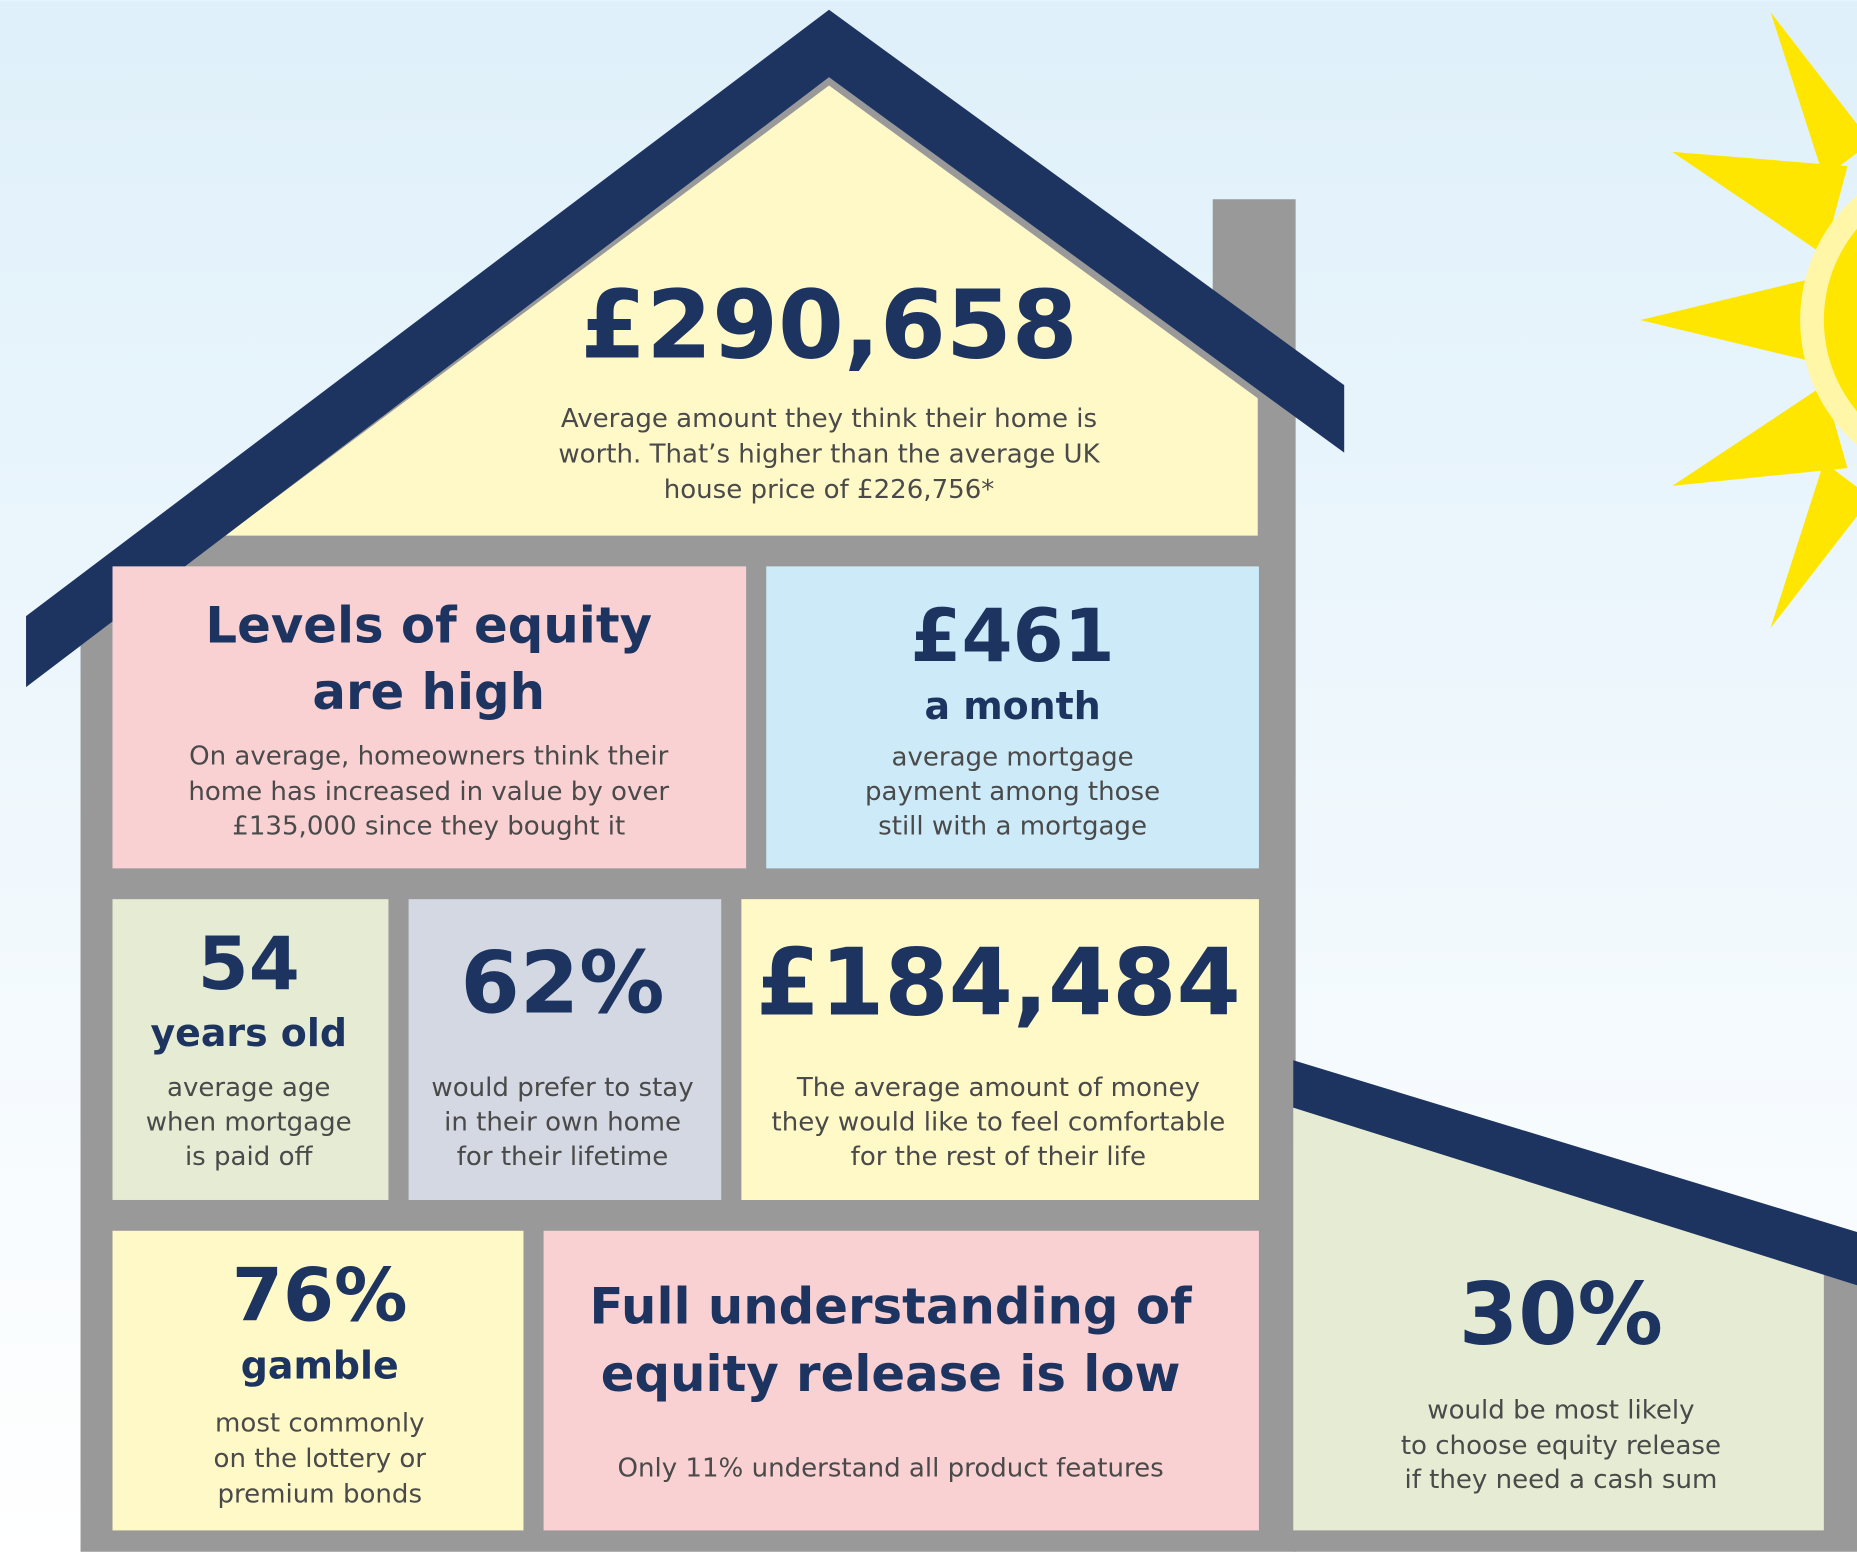 The image size is (1857, 1552). Describe the element at coordinates (248, 1088) in the screenshot. I see `body-text: average age` at that location.